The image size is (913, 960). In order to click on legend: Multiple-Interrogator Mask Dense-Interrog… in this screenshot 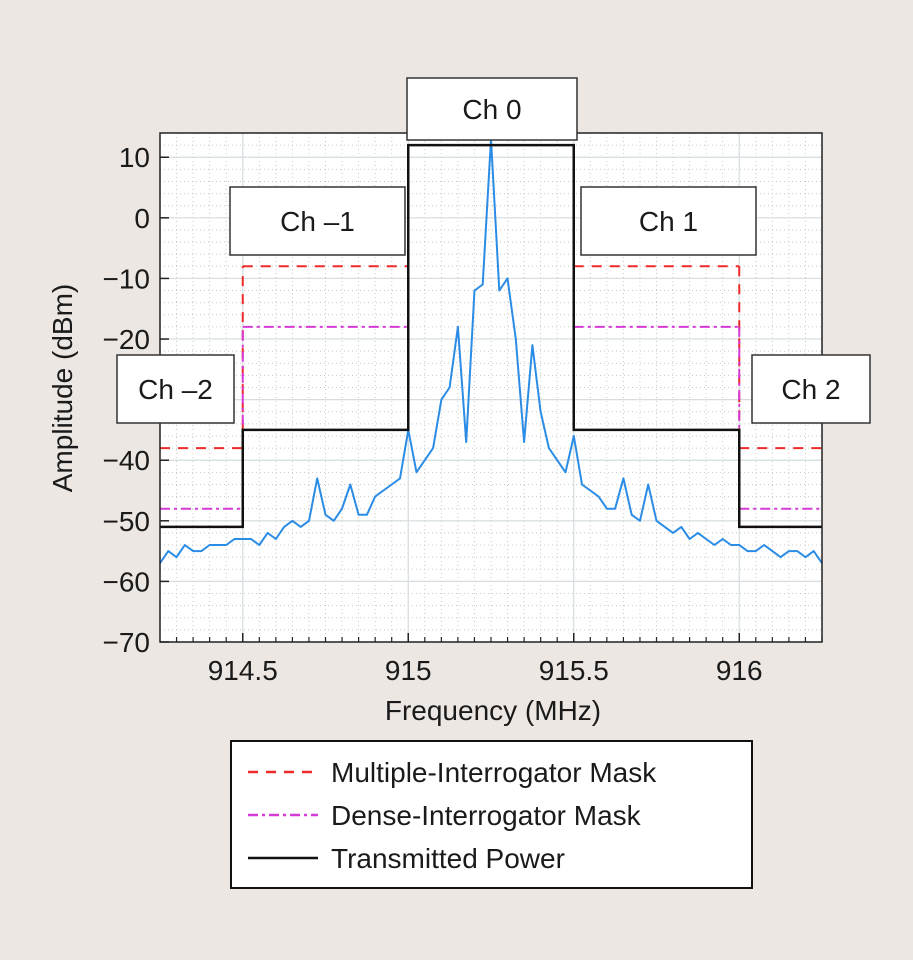, I will do `click(491, 814)`.